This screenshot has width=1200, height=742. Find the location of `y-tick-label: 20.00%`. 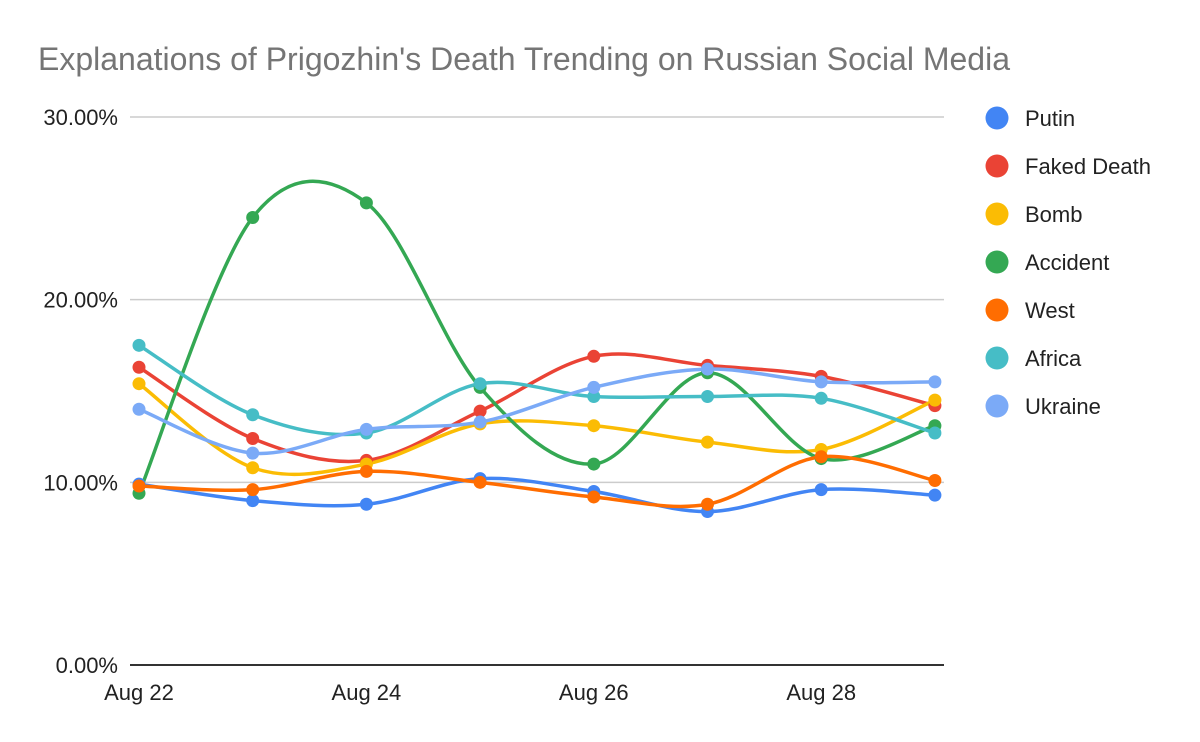

y-tick-label: 20.00% is located at coordinates (80, 300).